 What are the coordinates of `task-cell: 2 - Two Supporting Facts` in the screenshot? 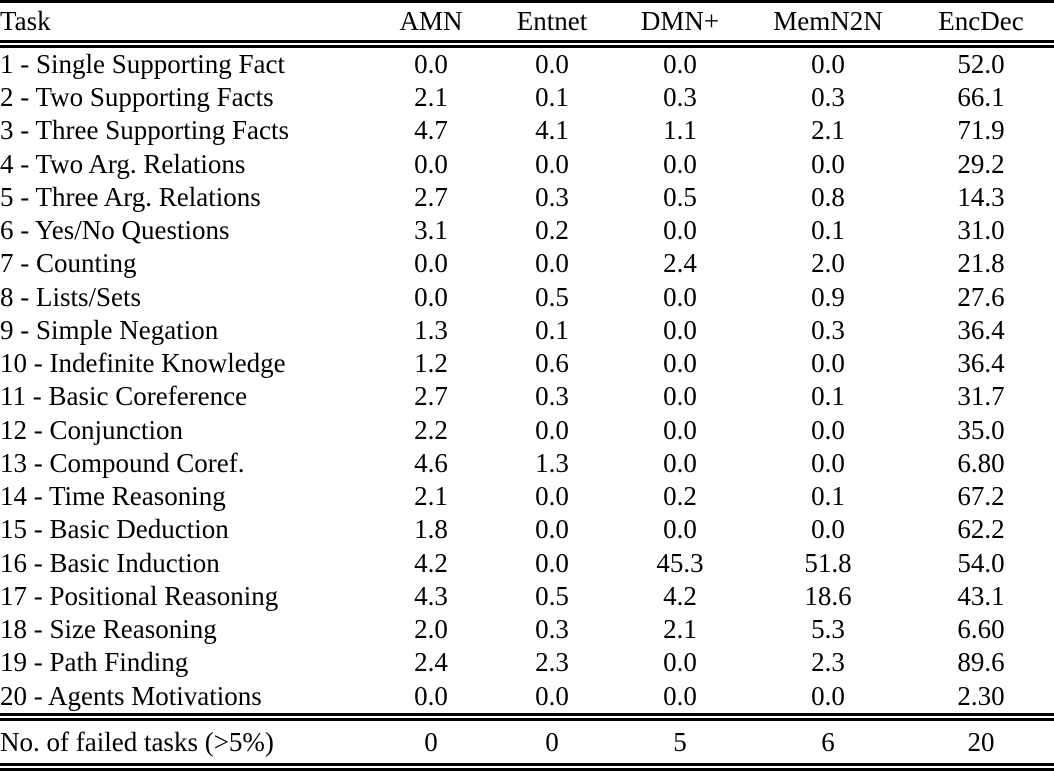 It's located at (137, 97).